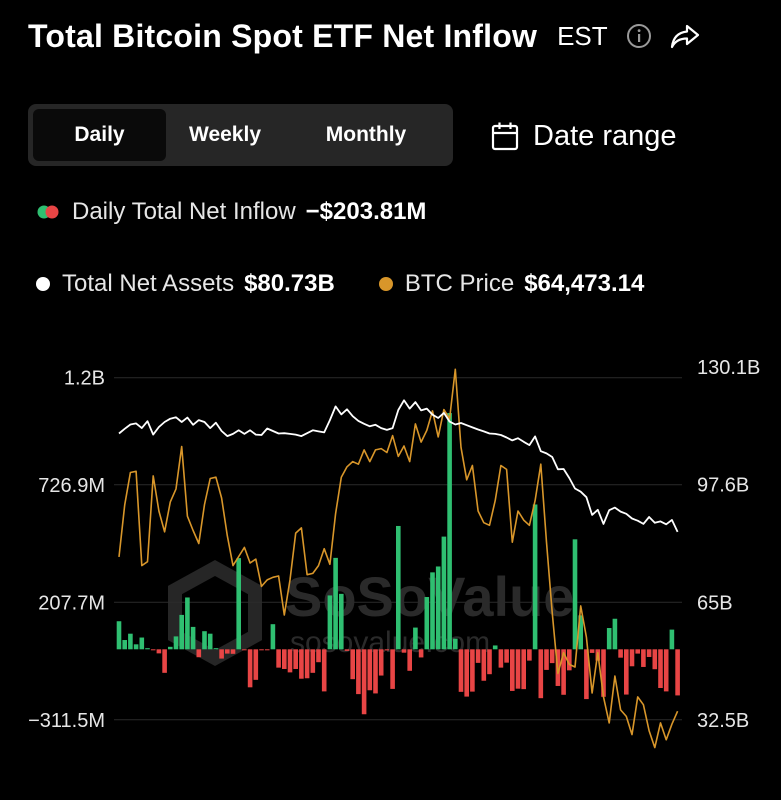  I want to click on tab-monthly: Monthly, so click(366, 134).